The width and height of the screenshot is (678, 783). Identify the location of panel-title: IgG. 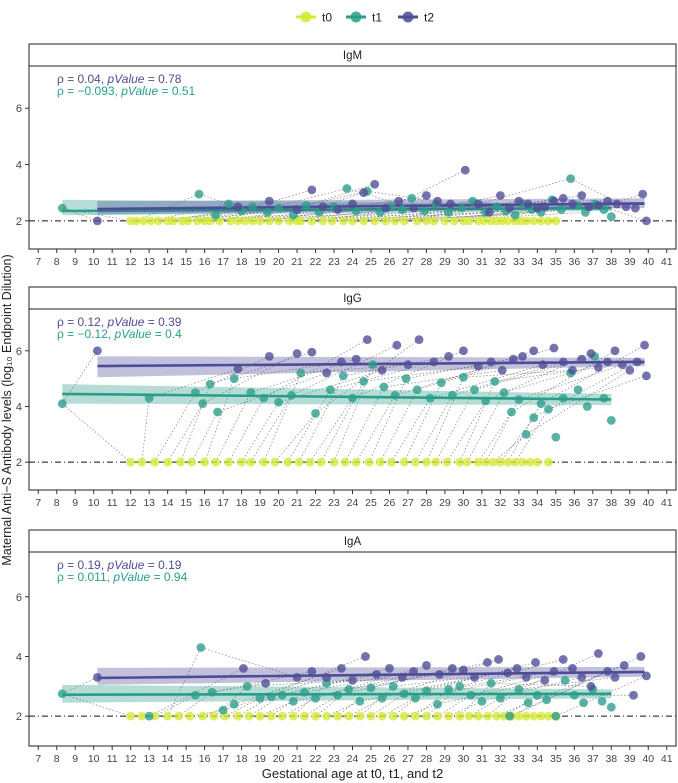
(352, 299).